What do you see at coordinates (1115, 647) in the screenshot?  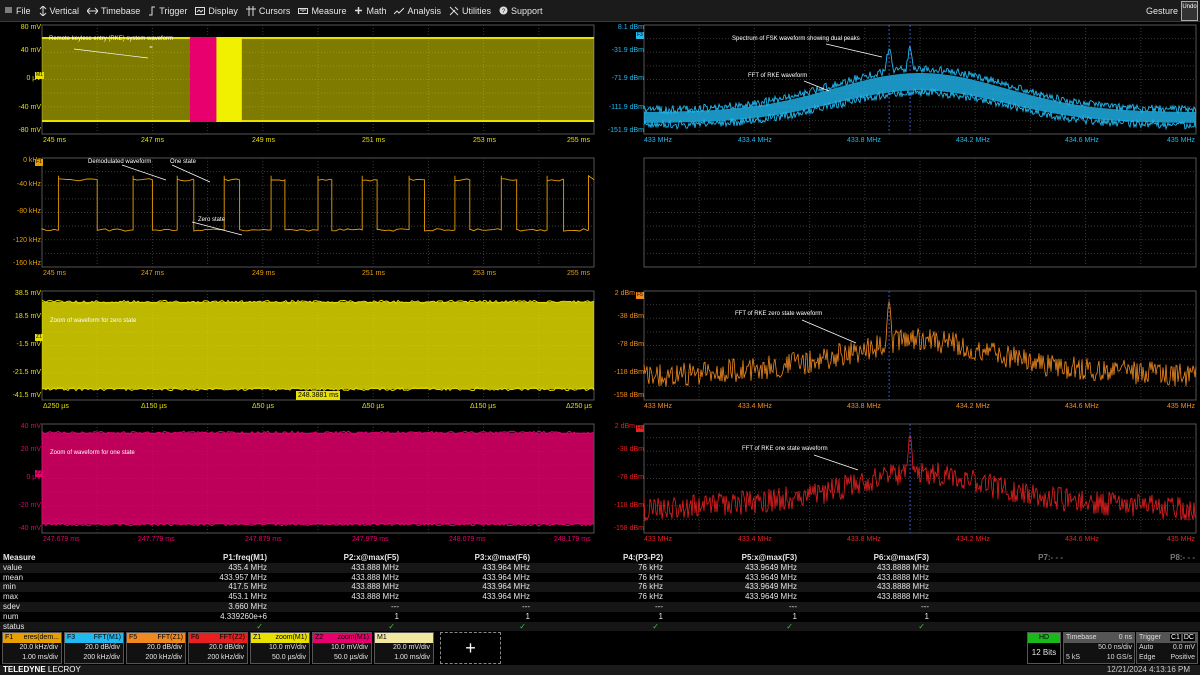 I see `timebase-per-div: 50.0 ns/div` at bounding box center [1115, 647].